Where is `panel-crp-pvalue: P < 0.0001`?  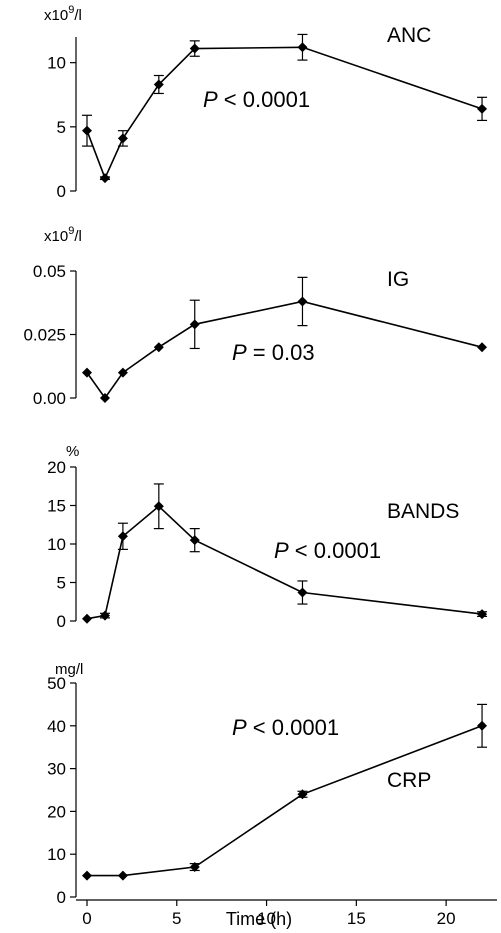
panel-crp-pvalue: P < 0.0001 is located at coordinates (285, 727).